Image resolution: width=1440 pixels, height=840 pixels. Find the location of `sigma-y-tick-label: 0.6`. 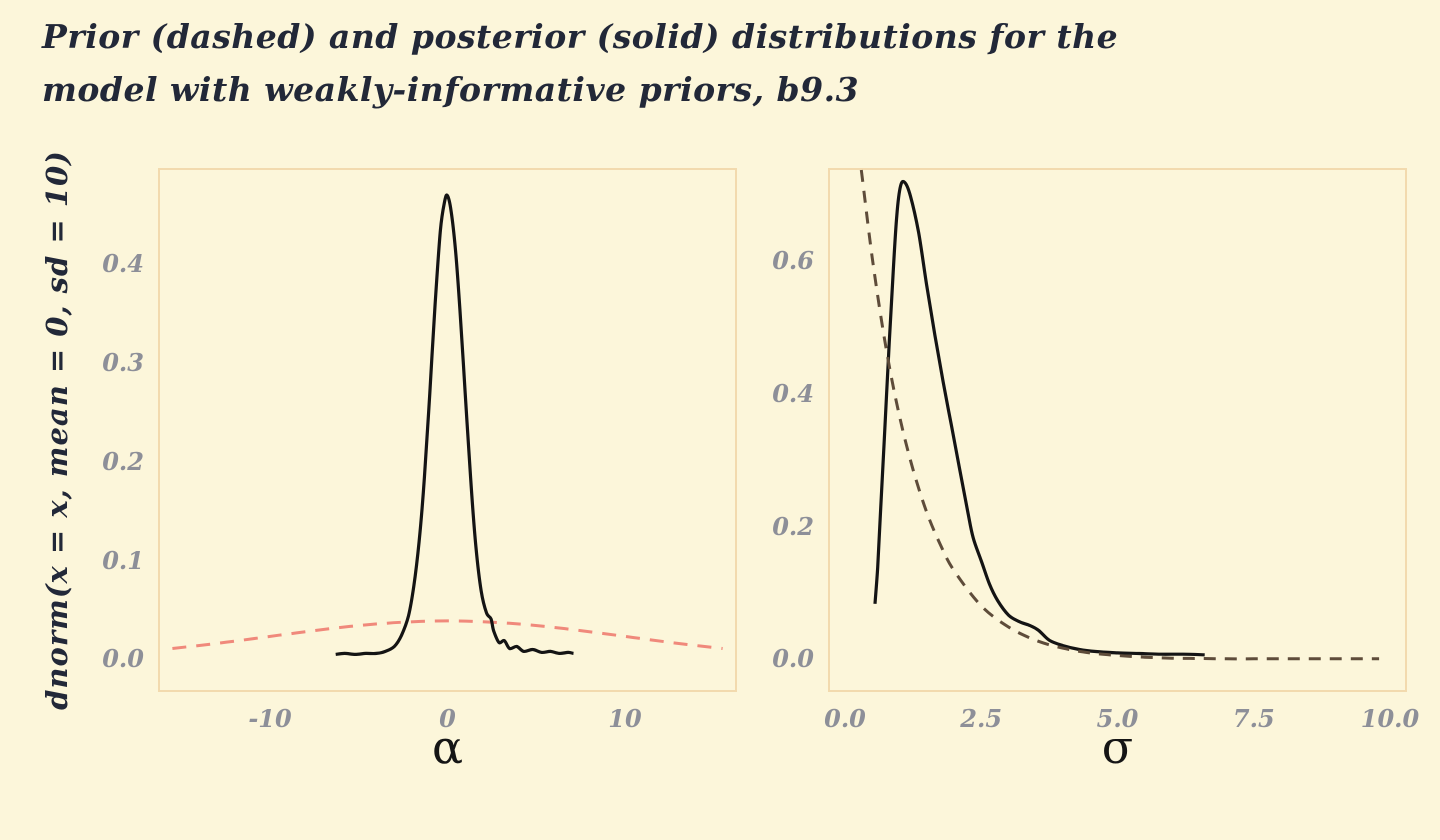

sigma-y-tick-label: 0.6 is located at coordinates (793, 261).